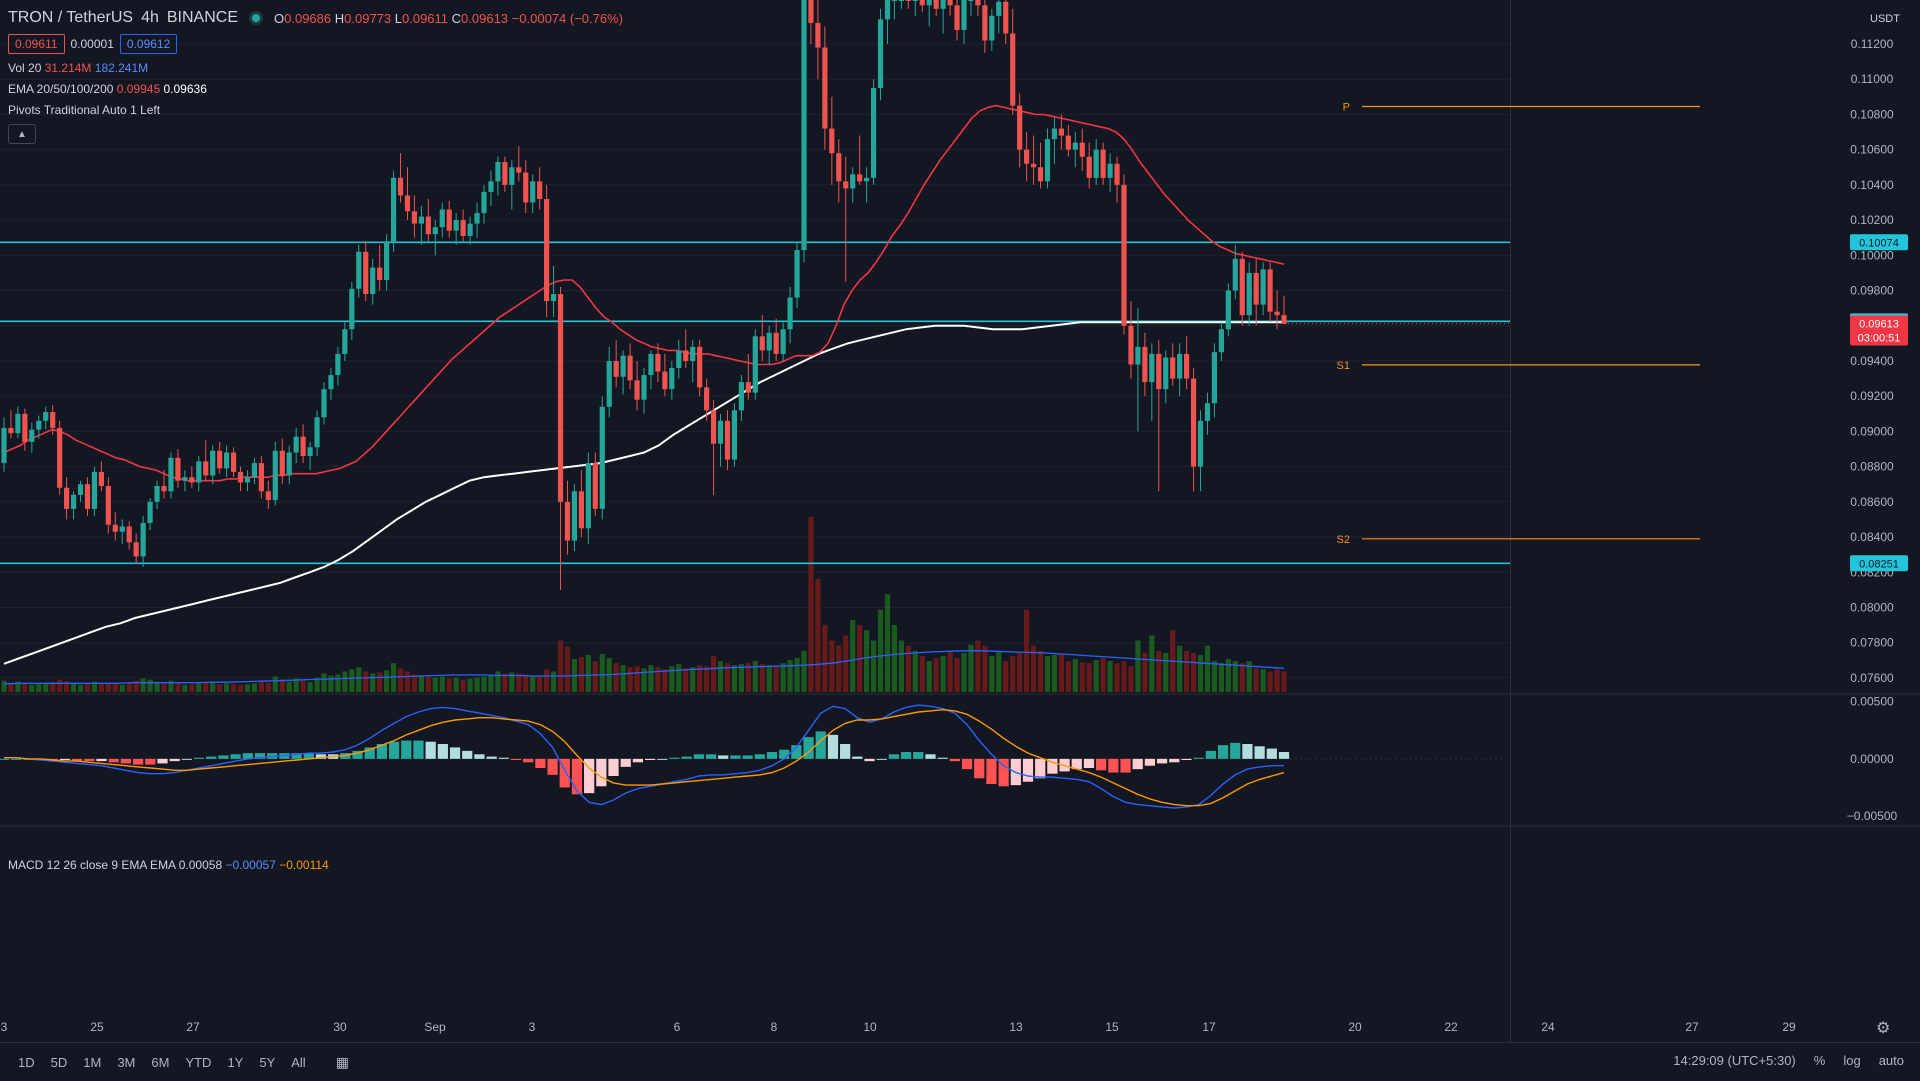  Describe the element at coordinates (148, 44) in the screenshot. I see `buy-price-button: 0.09612` at that location.